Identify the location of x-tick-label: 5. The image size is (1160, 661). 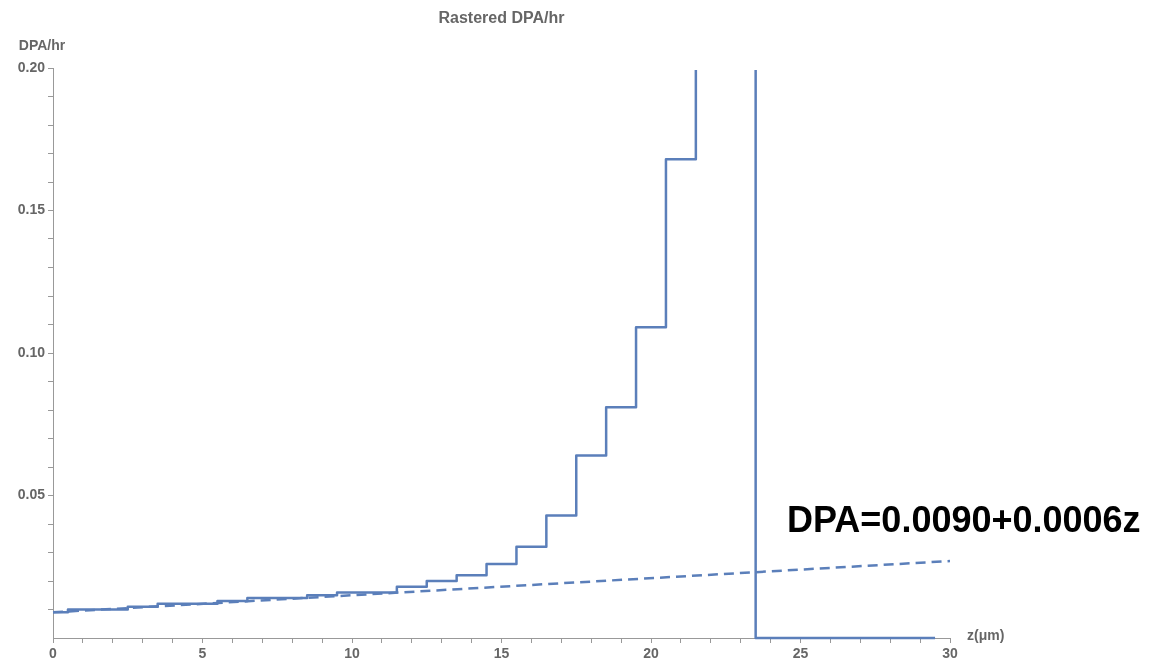
(202, 653).